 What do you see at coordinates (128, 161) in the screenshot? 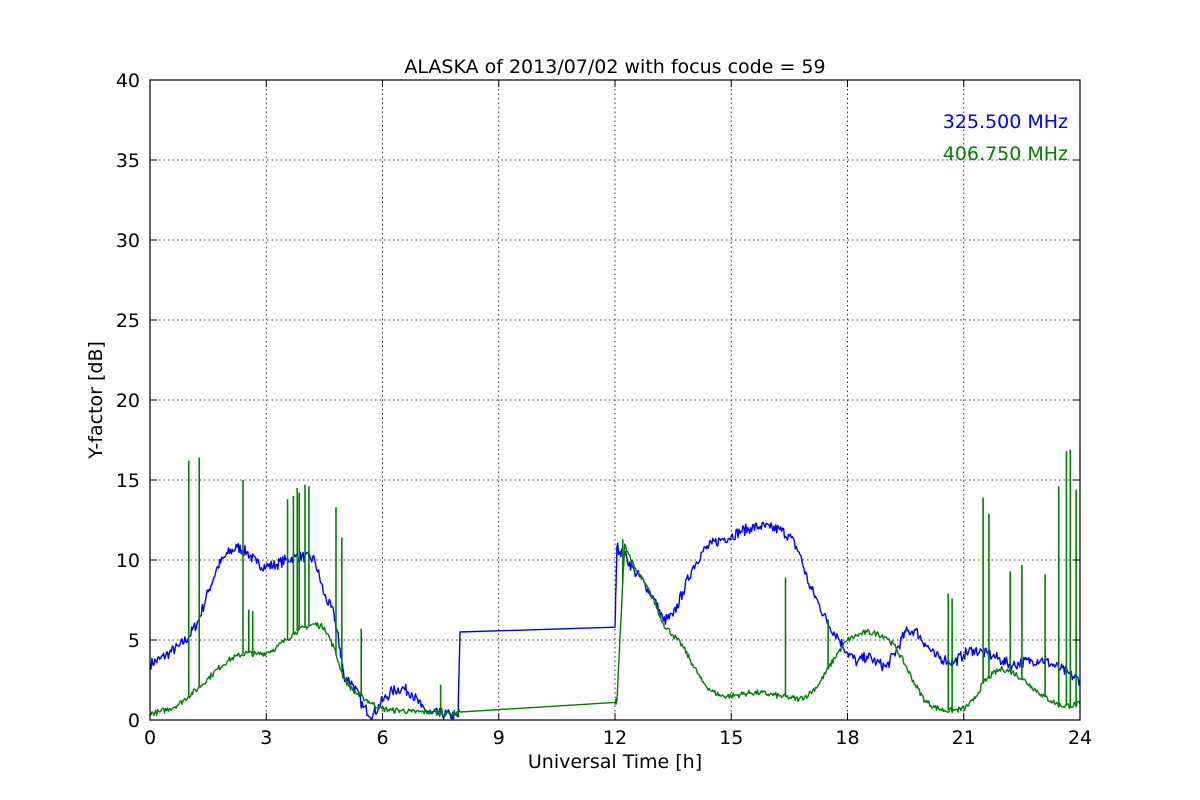
I see `y-tick-label: 35` at bounding box center [128, 161].